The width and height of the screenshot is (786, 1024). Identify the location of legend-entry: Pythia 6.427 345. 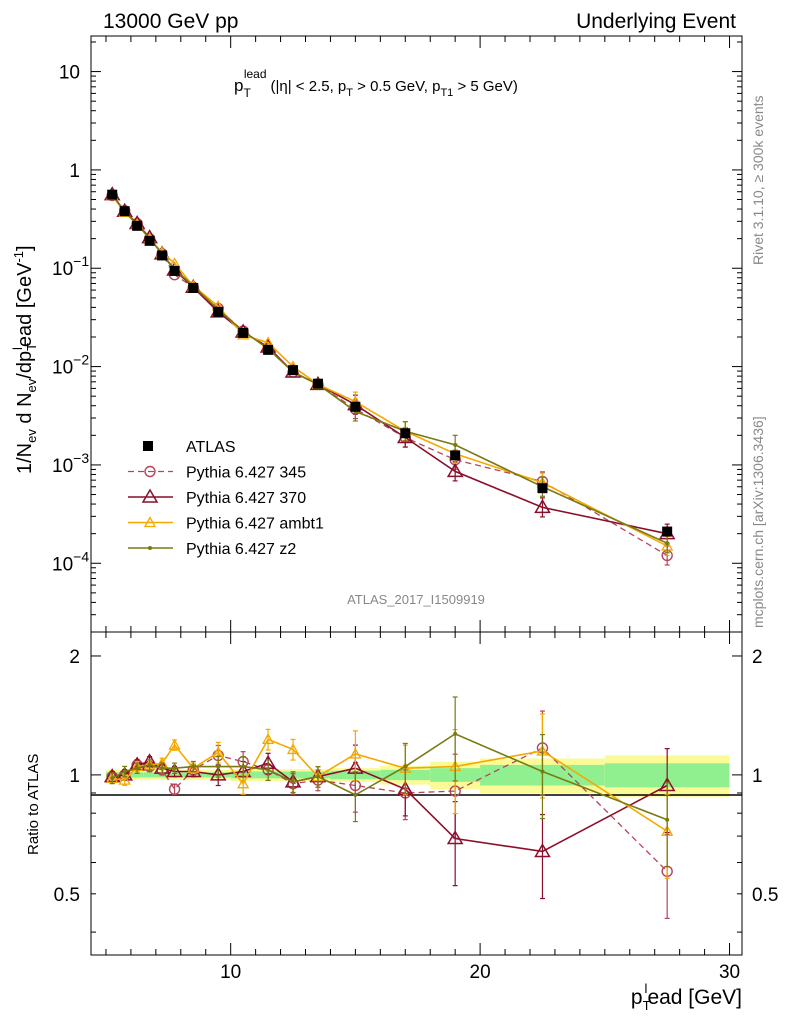
(217, 473).